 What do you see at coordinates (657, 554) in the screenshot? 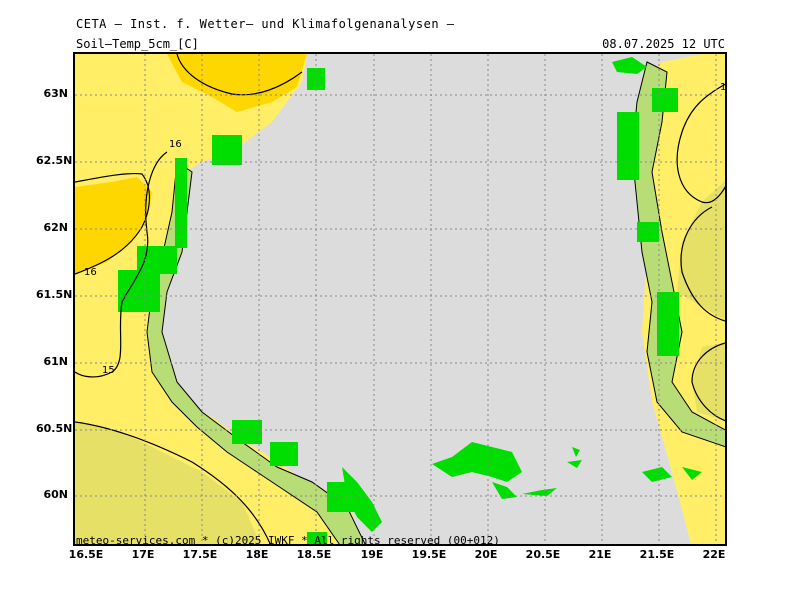
I see `lon-label-21-5e: 21.5E` at bounding box center [657, 554].